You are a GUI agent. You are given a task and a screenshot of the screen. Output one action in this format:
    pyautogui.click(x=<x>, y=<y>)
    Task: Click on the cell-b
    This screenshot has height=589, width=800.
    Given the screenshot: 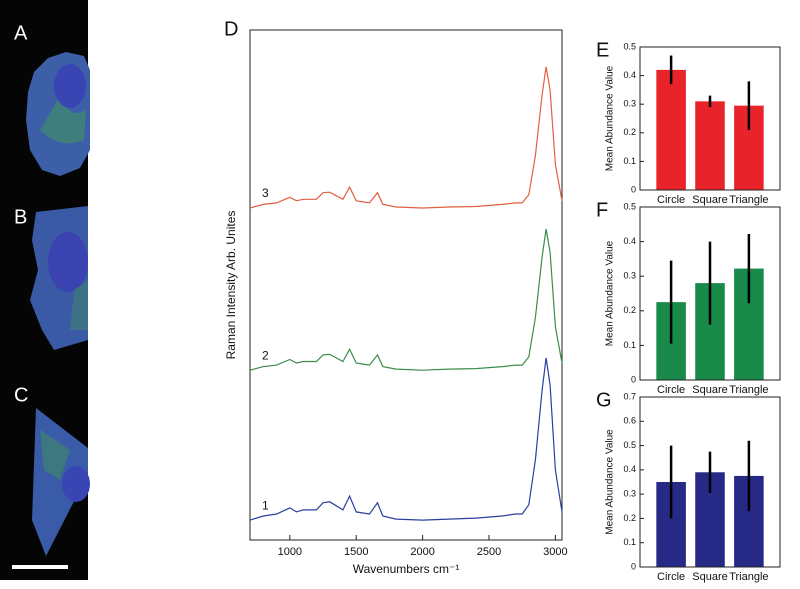 What is the action you would take?
    pyautogui.click(x=59, y=278)
    